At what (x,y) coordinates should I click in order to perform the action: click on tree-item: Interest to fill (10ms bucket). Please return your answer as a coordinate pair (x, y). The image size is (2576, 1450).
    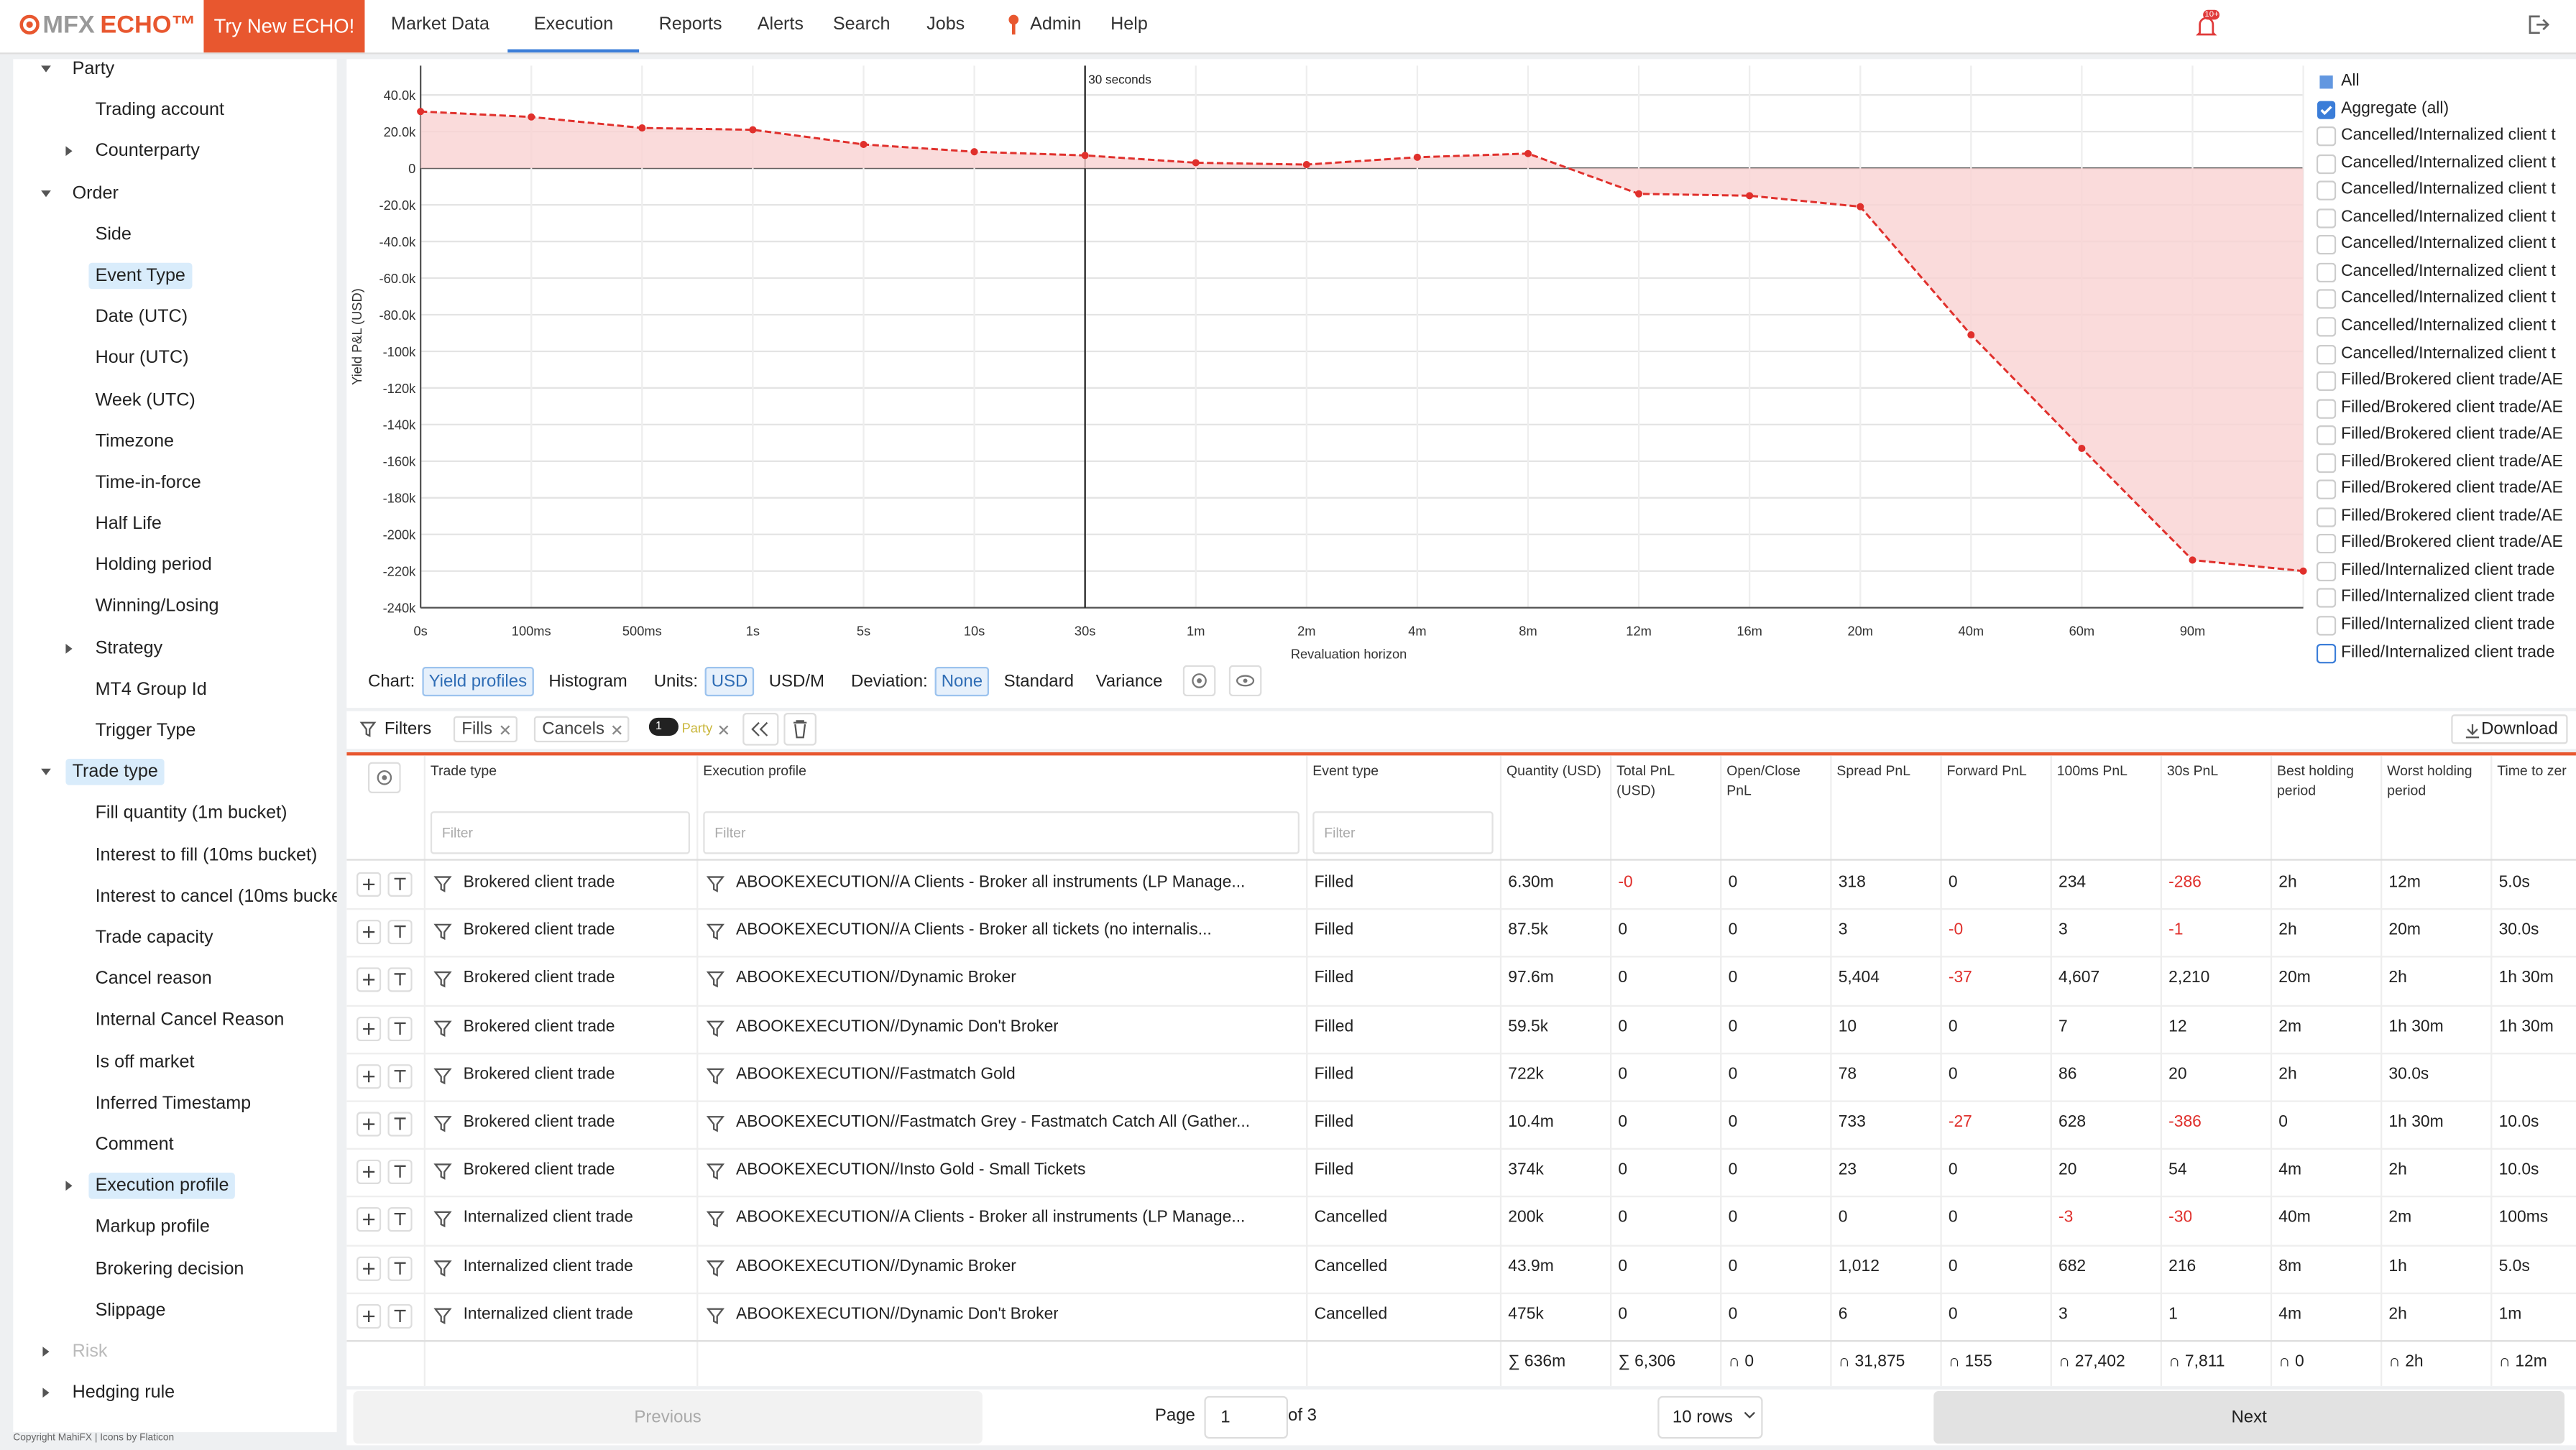
    Looking at the image, I should click on (206, 855).